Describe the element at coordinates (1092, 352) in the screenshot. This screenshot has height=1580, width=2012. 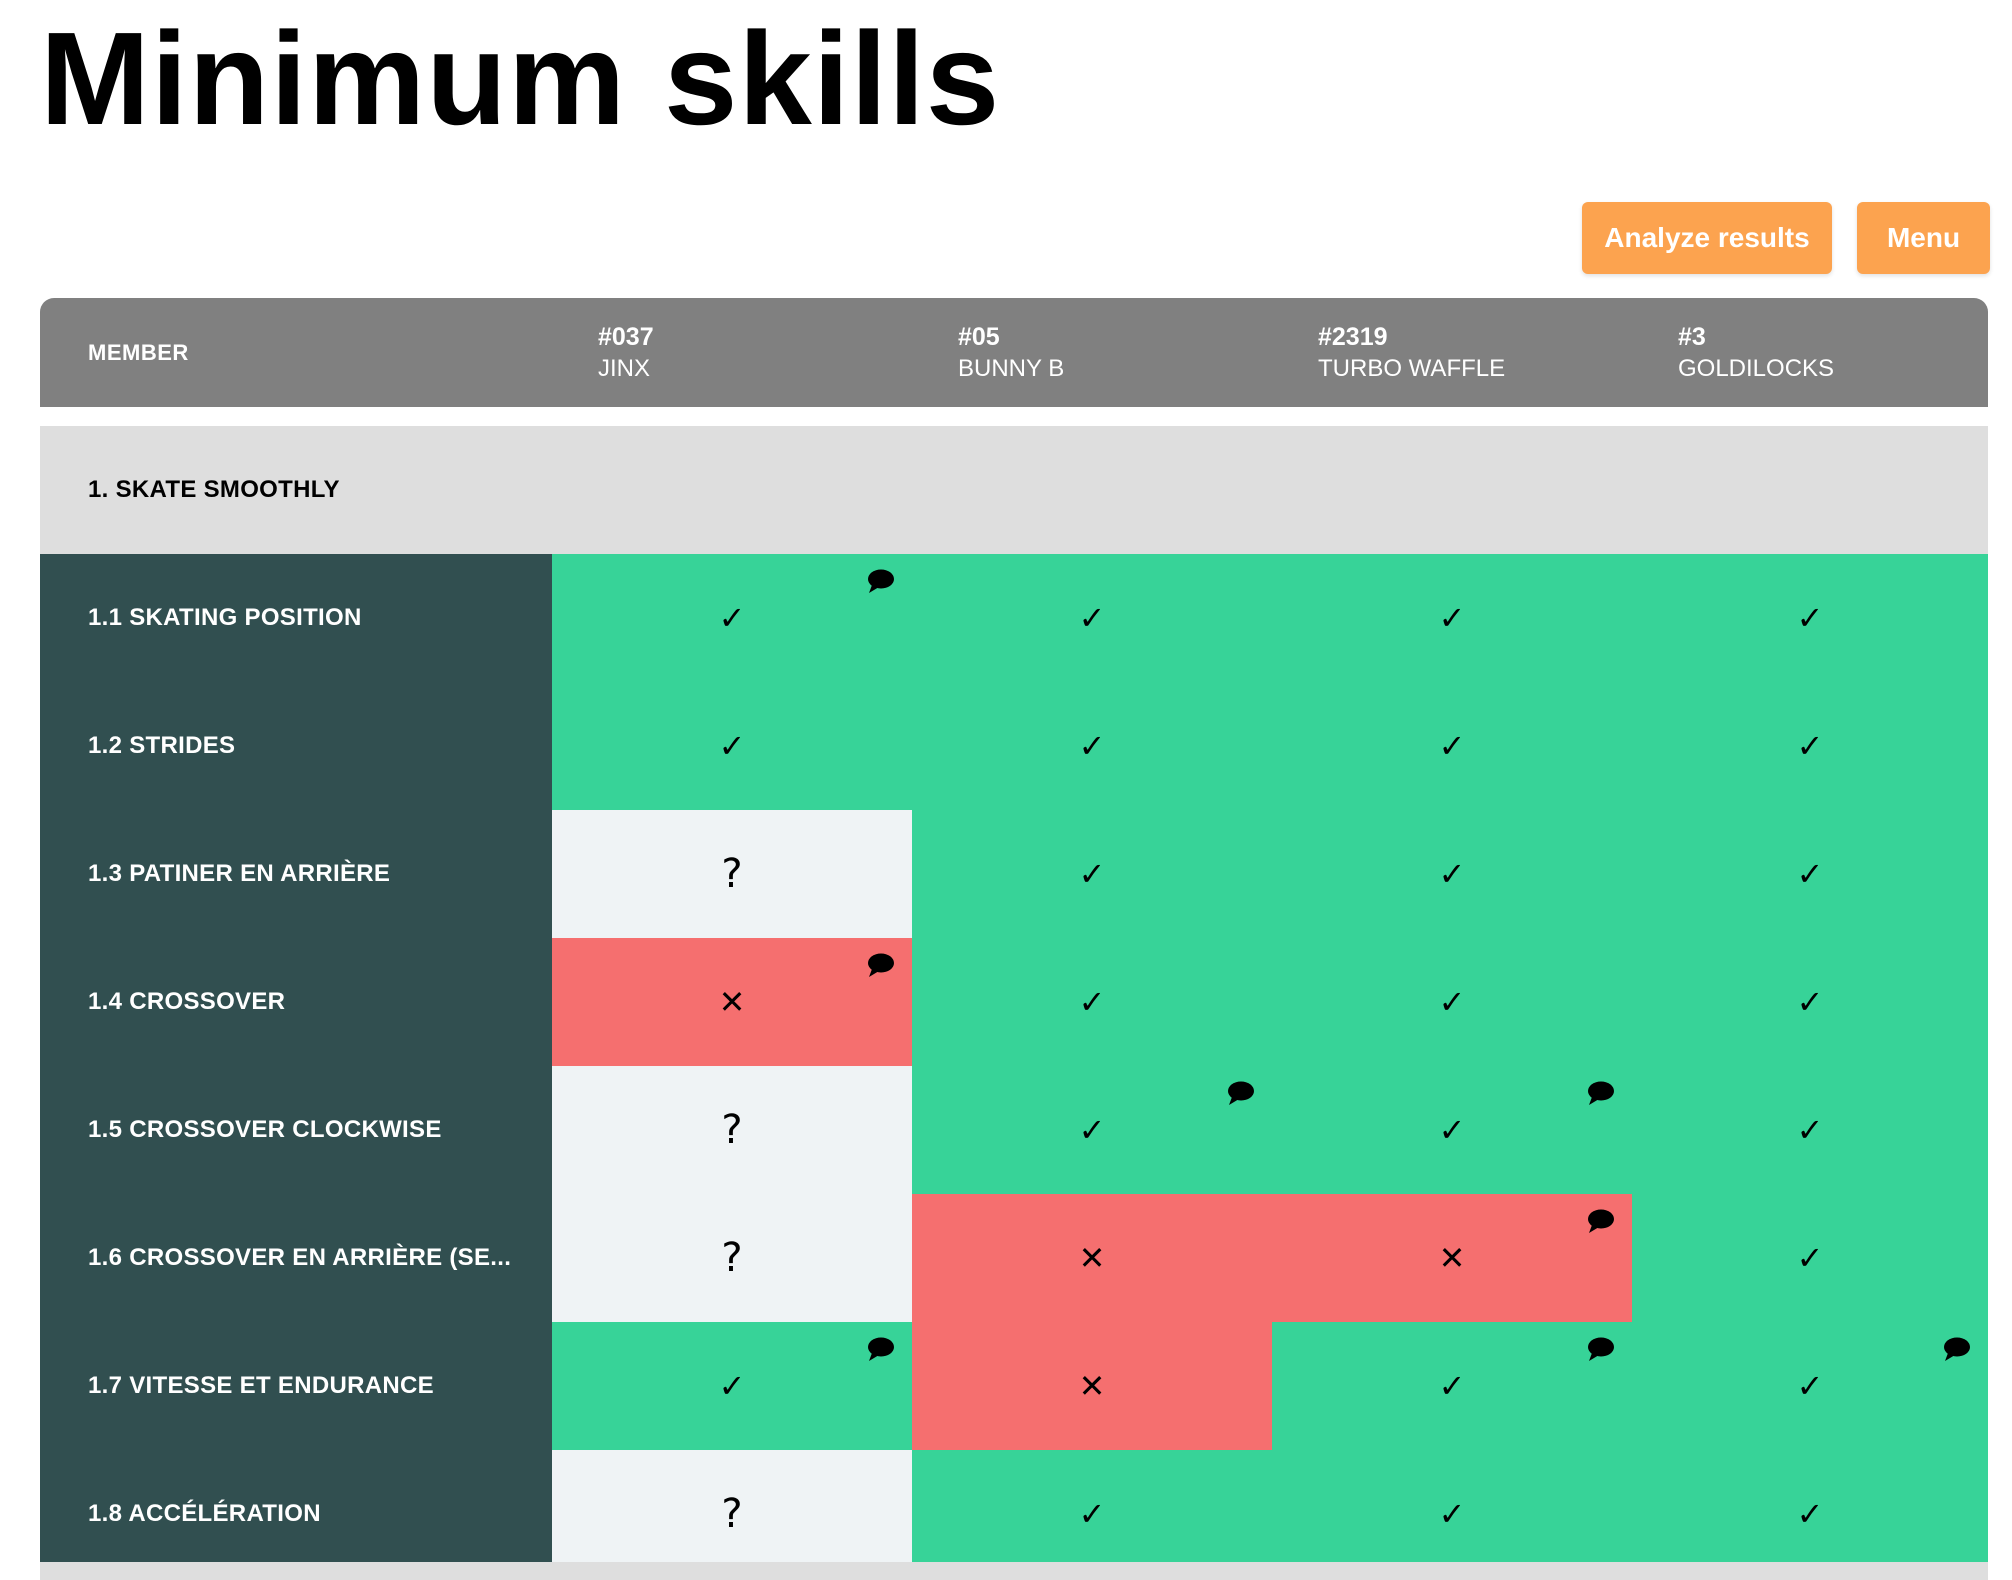
I see `member-header: #05 BUNNY B` at that location.